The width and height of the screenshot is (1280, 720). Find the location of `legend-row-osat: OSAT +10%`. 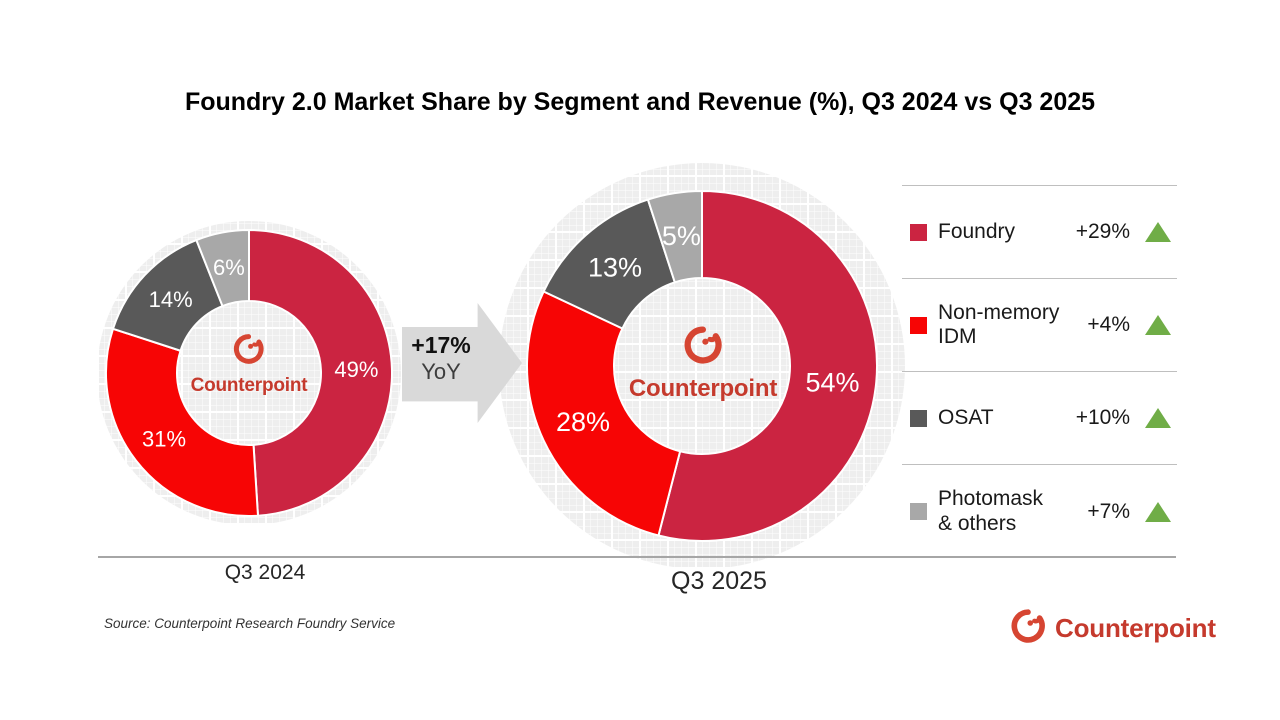

legend-row-osat: OSAT +10% is located at coordinates (1039, 418).